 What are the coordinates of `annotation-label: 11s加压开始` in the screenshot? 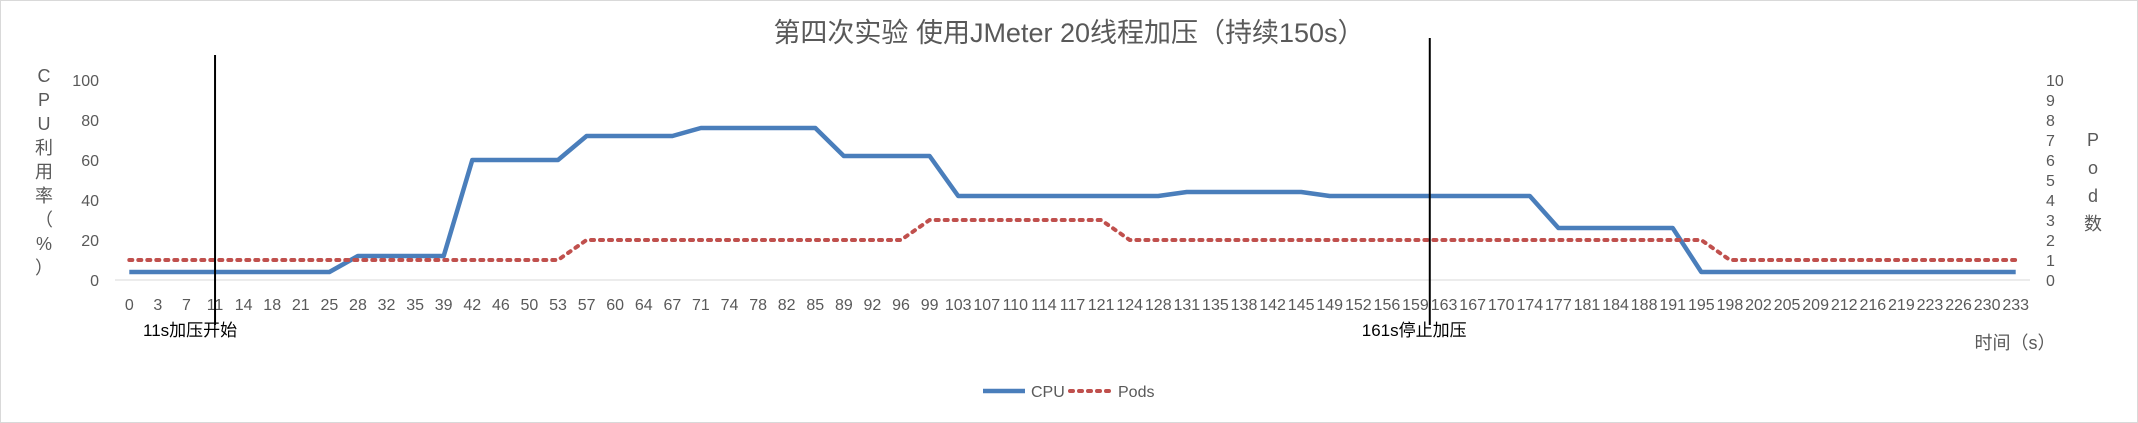 It's located at (190, 330).